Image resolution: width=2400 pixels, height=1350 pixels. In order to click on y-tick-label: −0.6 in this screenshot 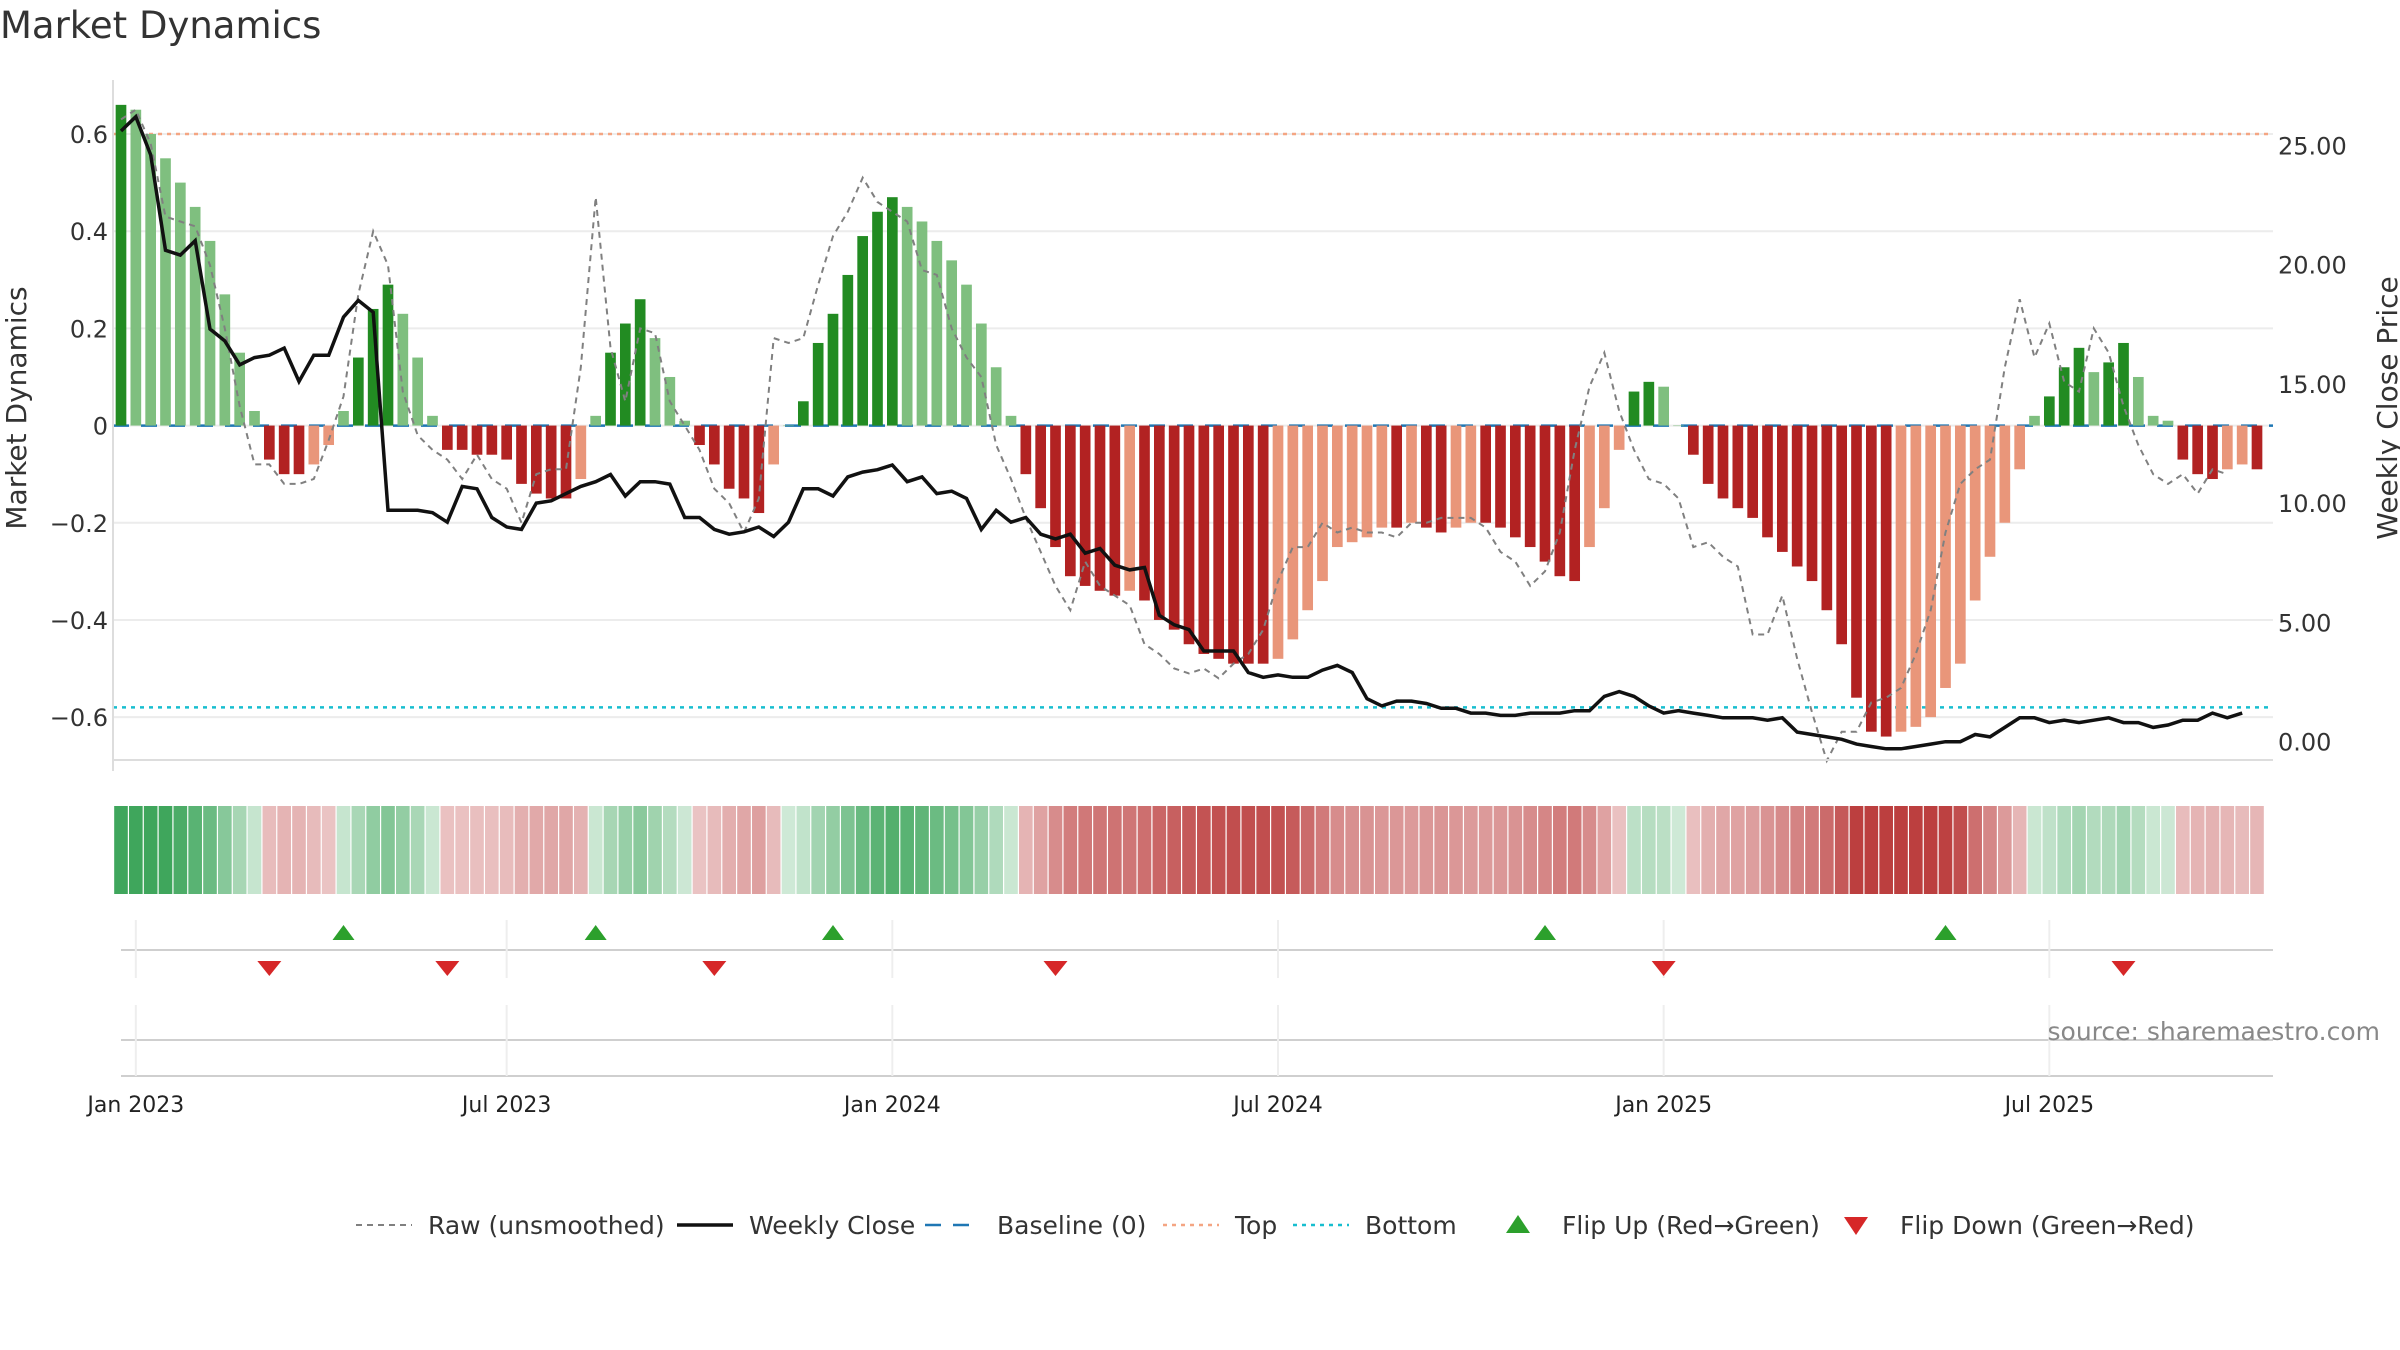, I will do `click(79, 718)`.